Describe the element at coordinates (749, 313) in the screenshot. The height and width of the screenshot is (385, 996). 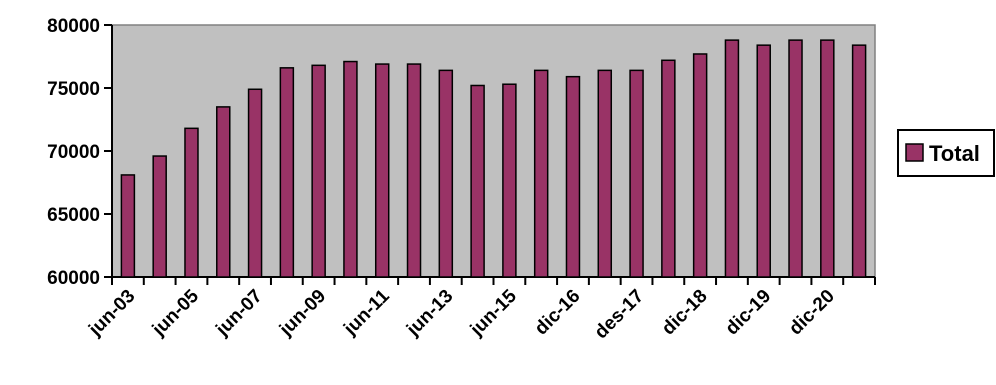
I see `x-tick-label: dic-19` at that location.